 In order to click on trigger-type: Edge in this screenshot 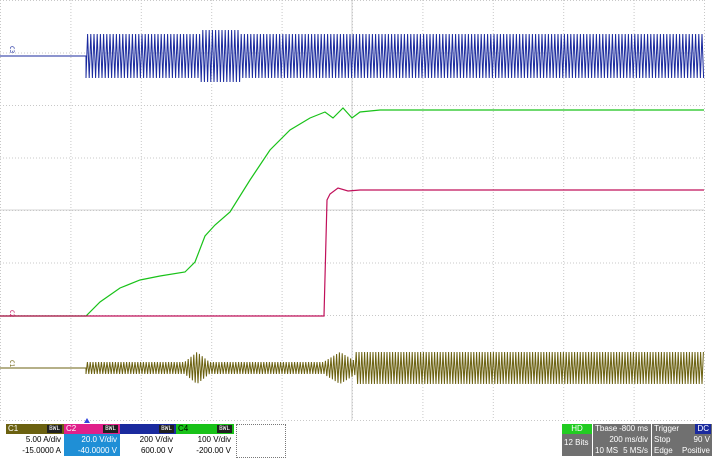, I will do `click(663, 450)`.